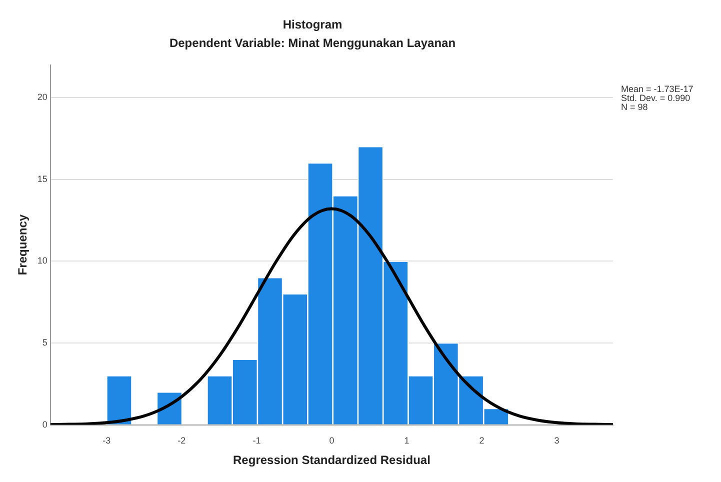 This screenshot has width=721, height=482. I want to click on text: Std. Dev. = 0.990, so click(655, 97).